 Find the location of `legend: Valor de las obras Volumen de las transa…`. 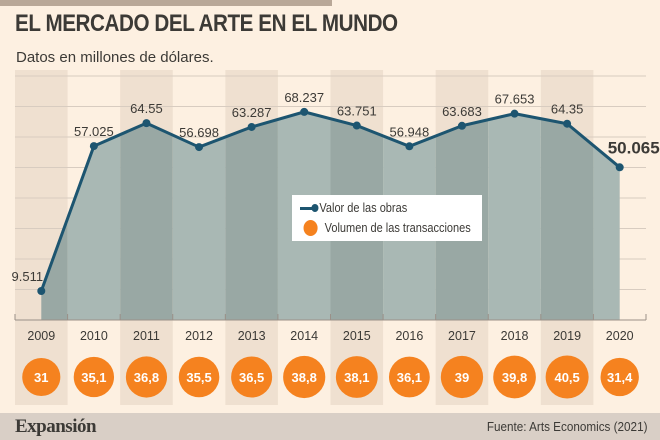

legend: Valor de las obras Volumen de las transa… is located at coordinates (387, 218).